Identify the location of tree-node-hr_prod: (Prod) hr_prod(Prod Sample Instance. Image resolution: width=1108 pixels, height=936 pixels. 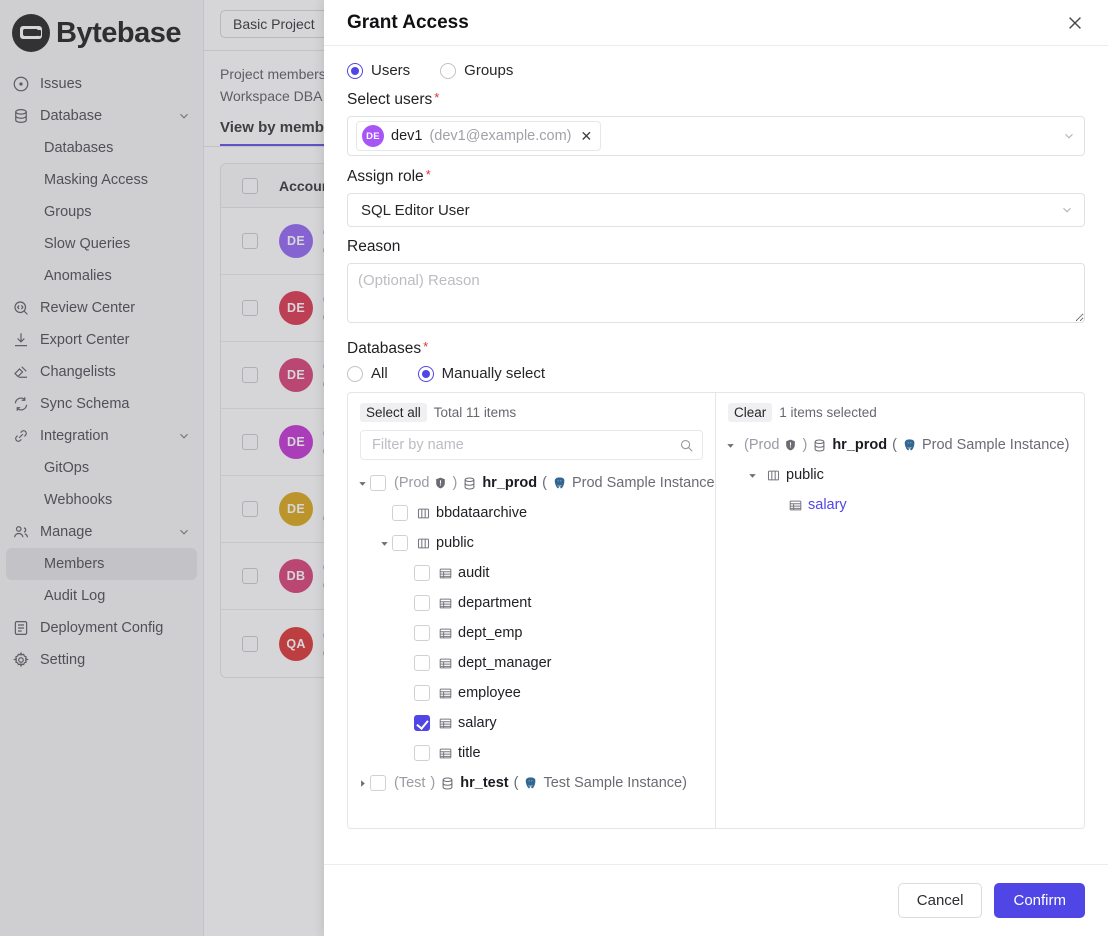
(534, 483).